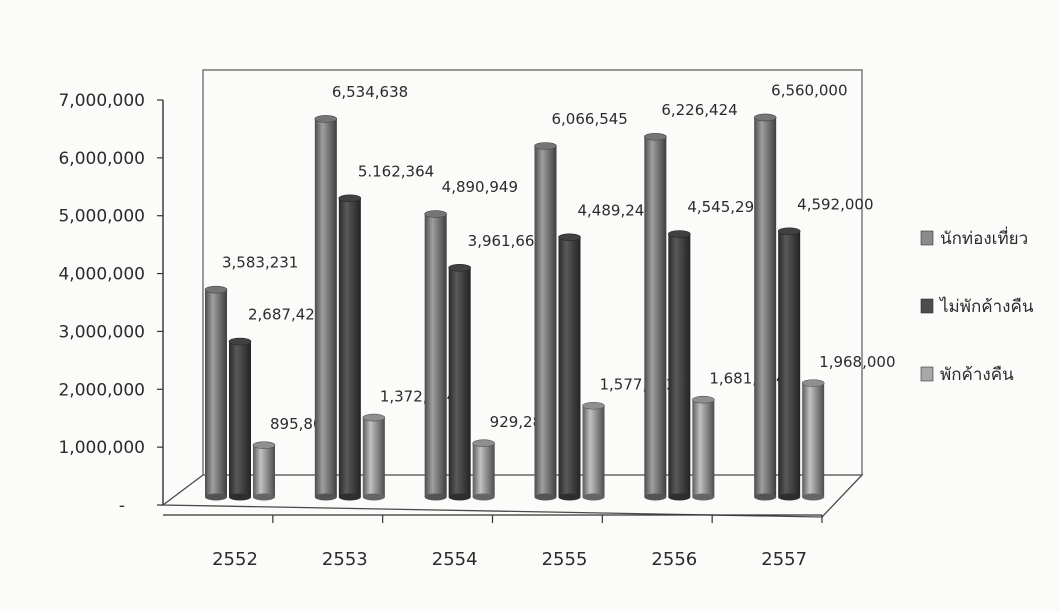 The image size is (1060, 612). I want to click on y-tick-label: 7,000,000, so click(101, 101).